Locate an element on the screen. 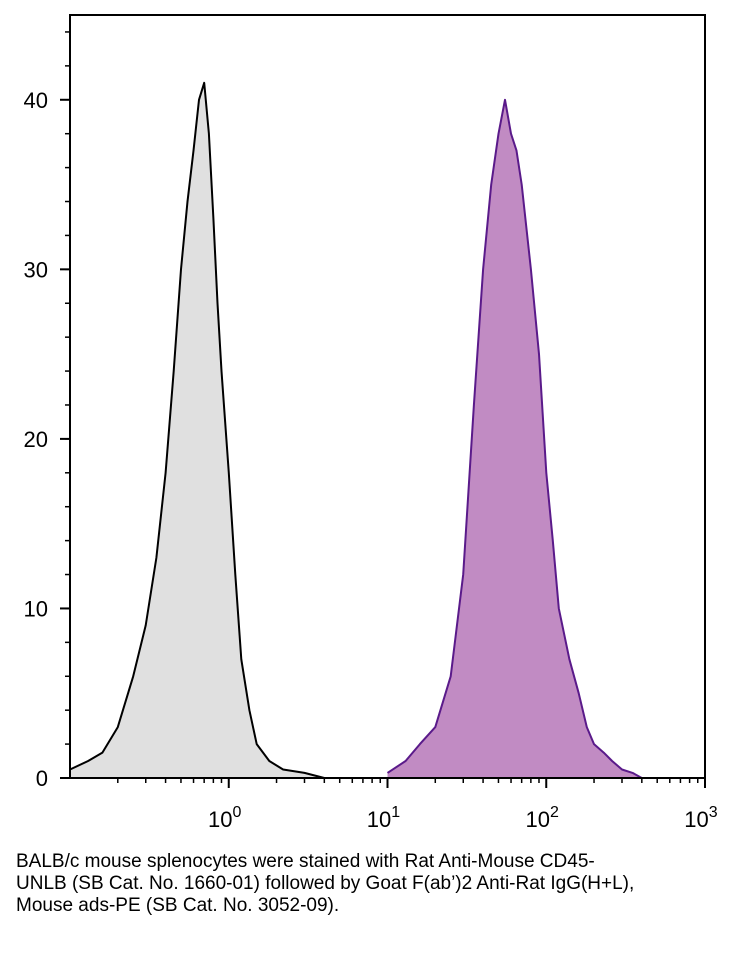 The width and height of the screenshot is (732, 962). x-tick-label: 10² is located at coordinates (542, 818).